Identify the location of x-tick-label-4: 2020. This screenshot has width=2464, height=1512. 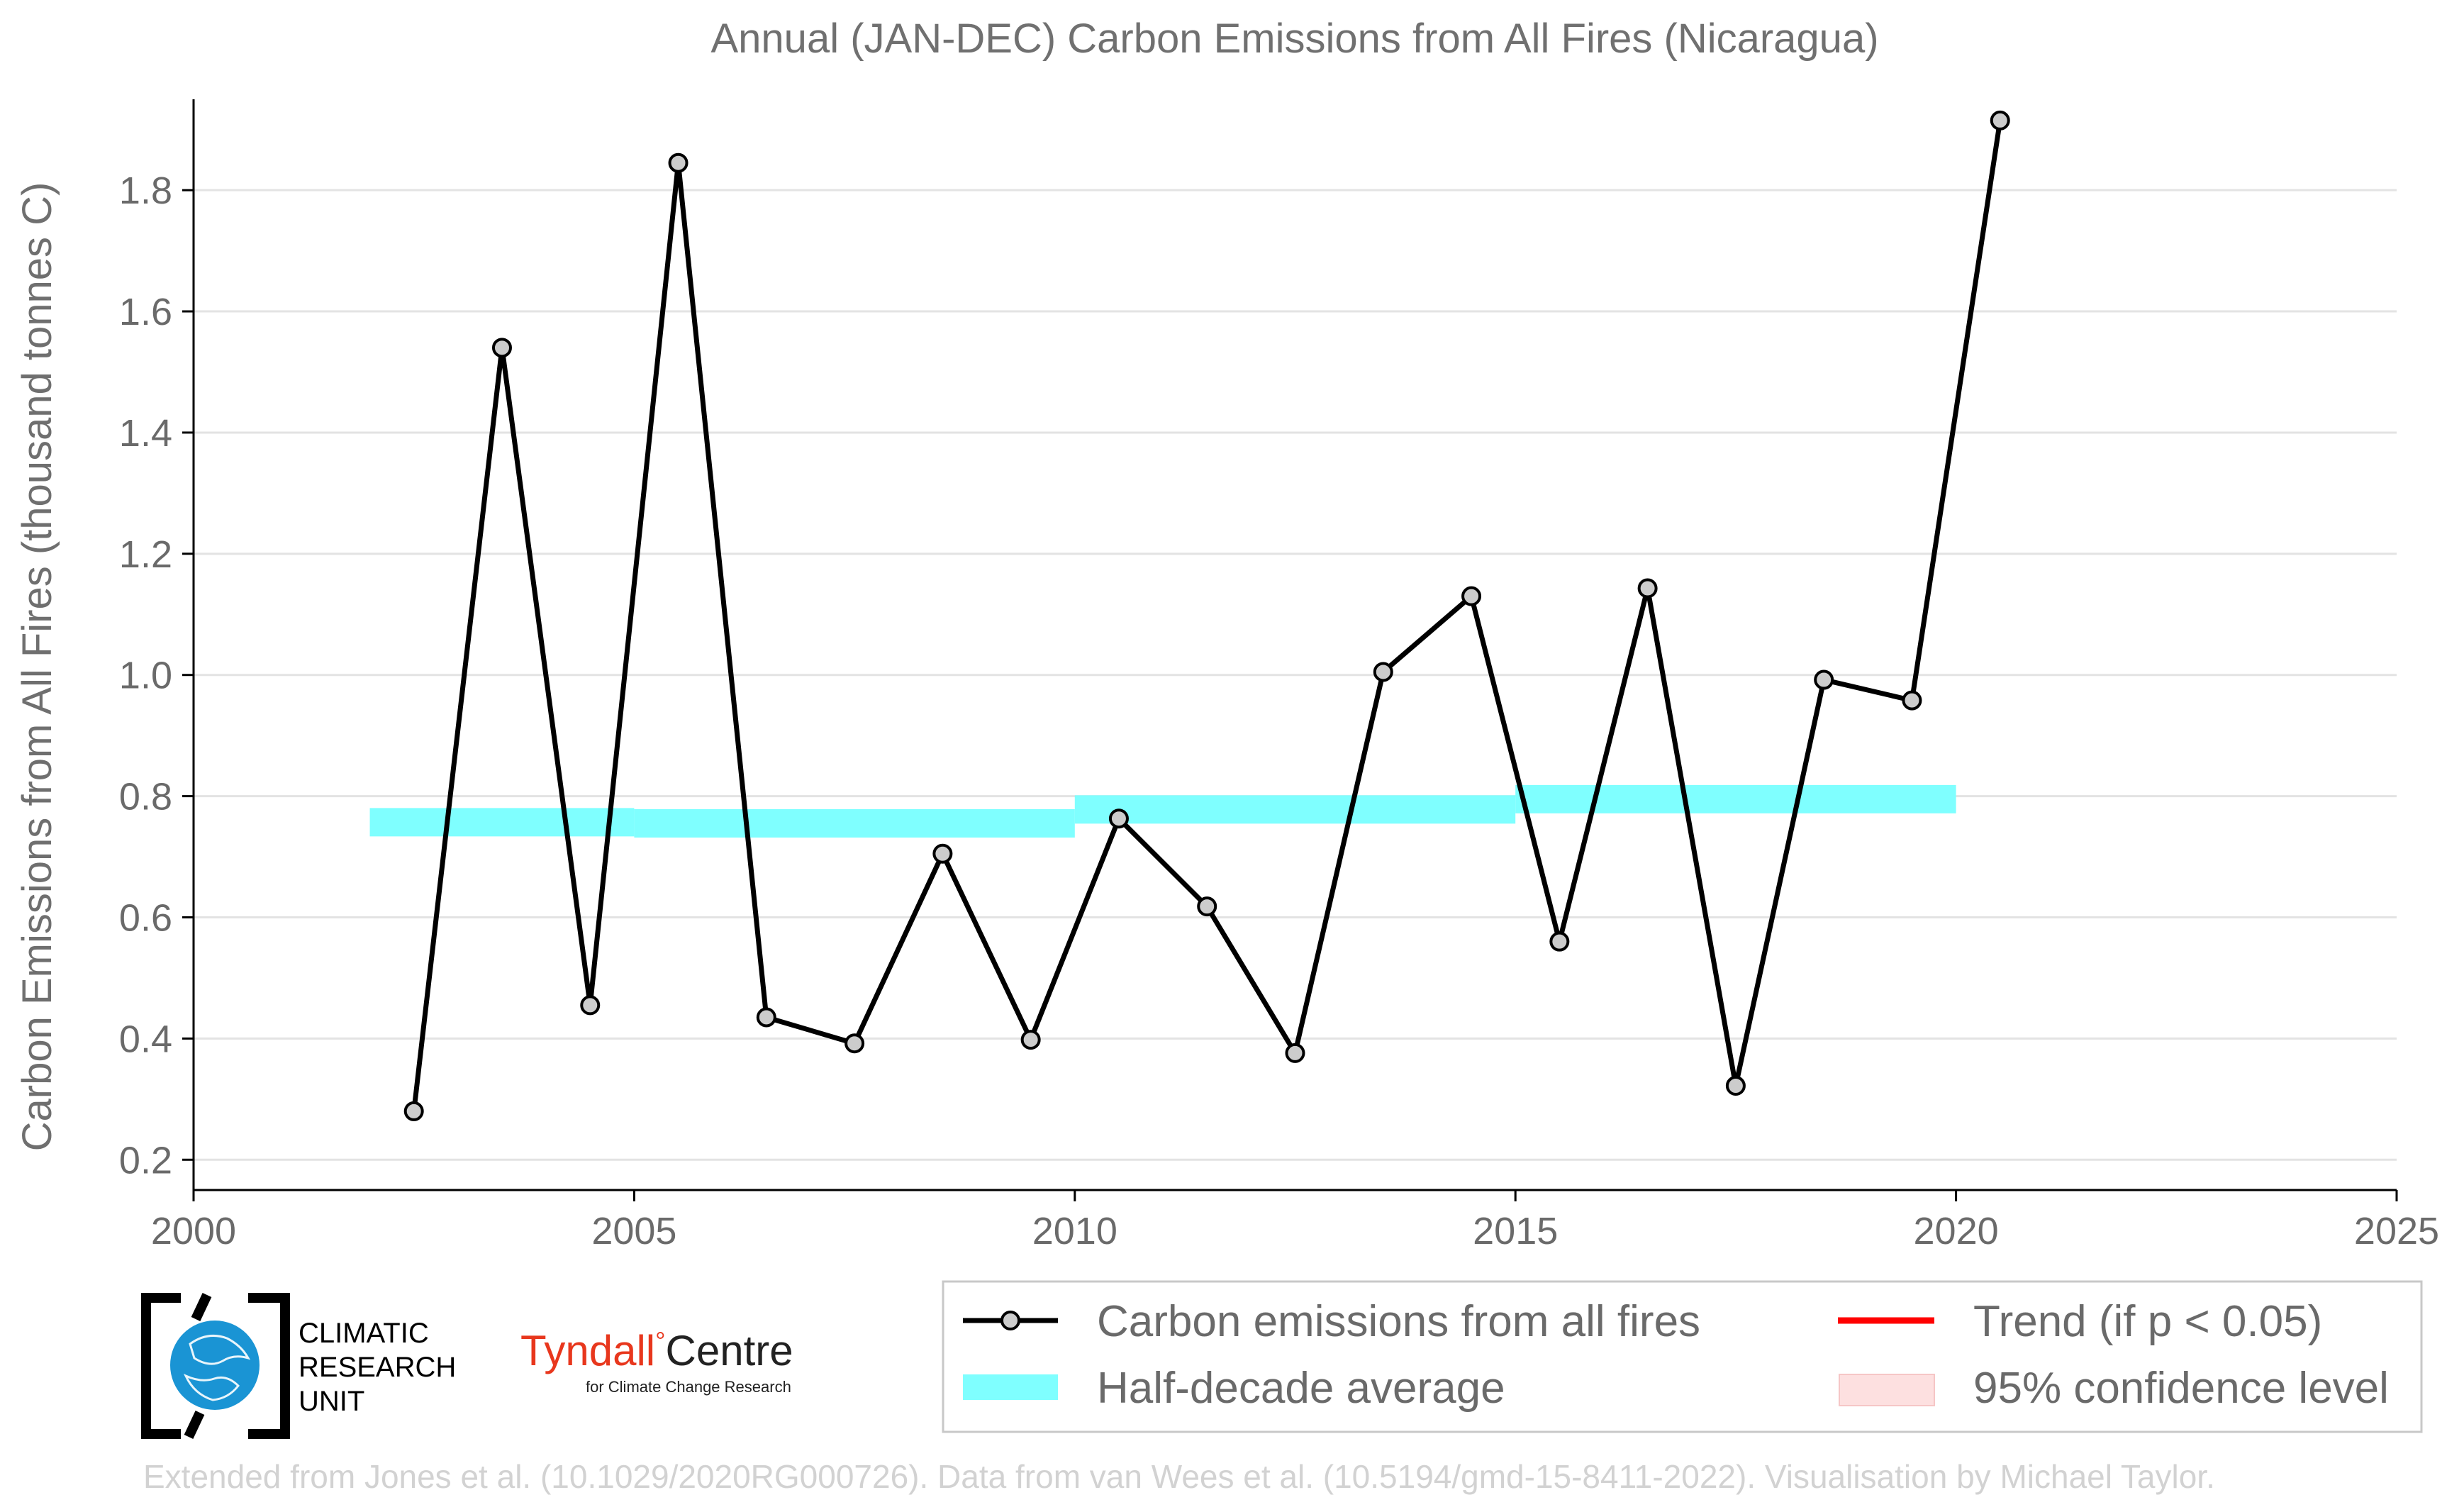
(1956, 1231).